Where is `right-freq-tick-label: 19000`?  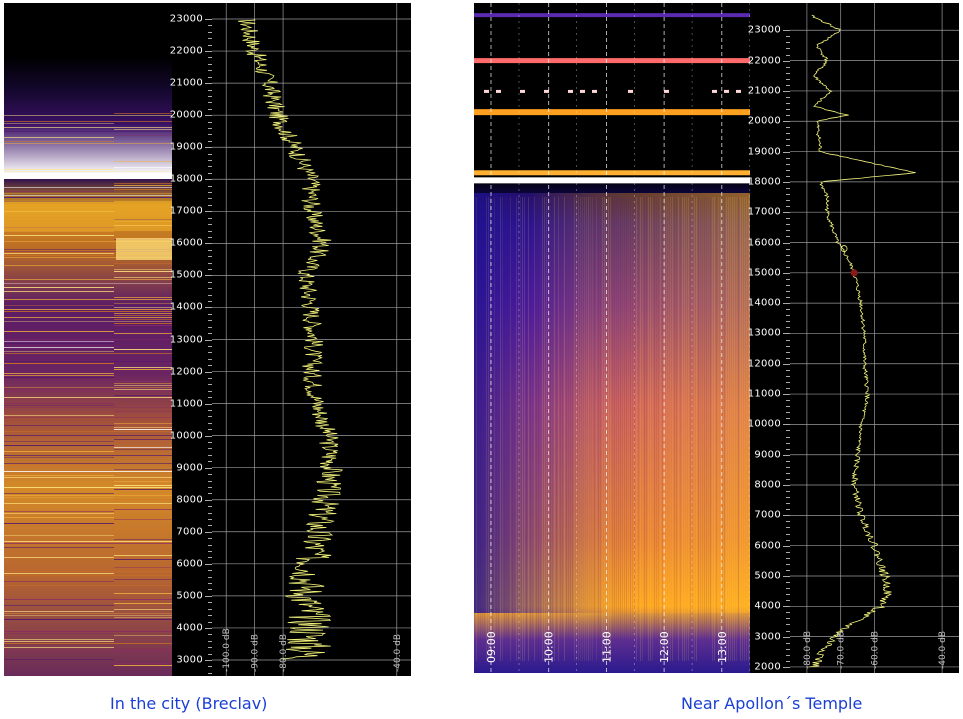 right-freq-tick-label: 19000 is located at coordinates (764, 152).